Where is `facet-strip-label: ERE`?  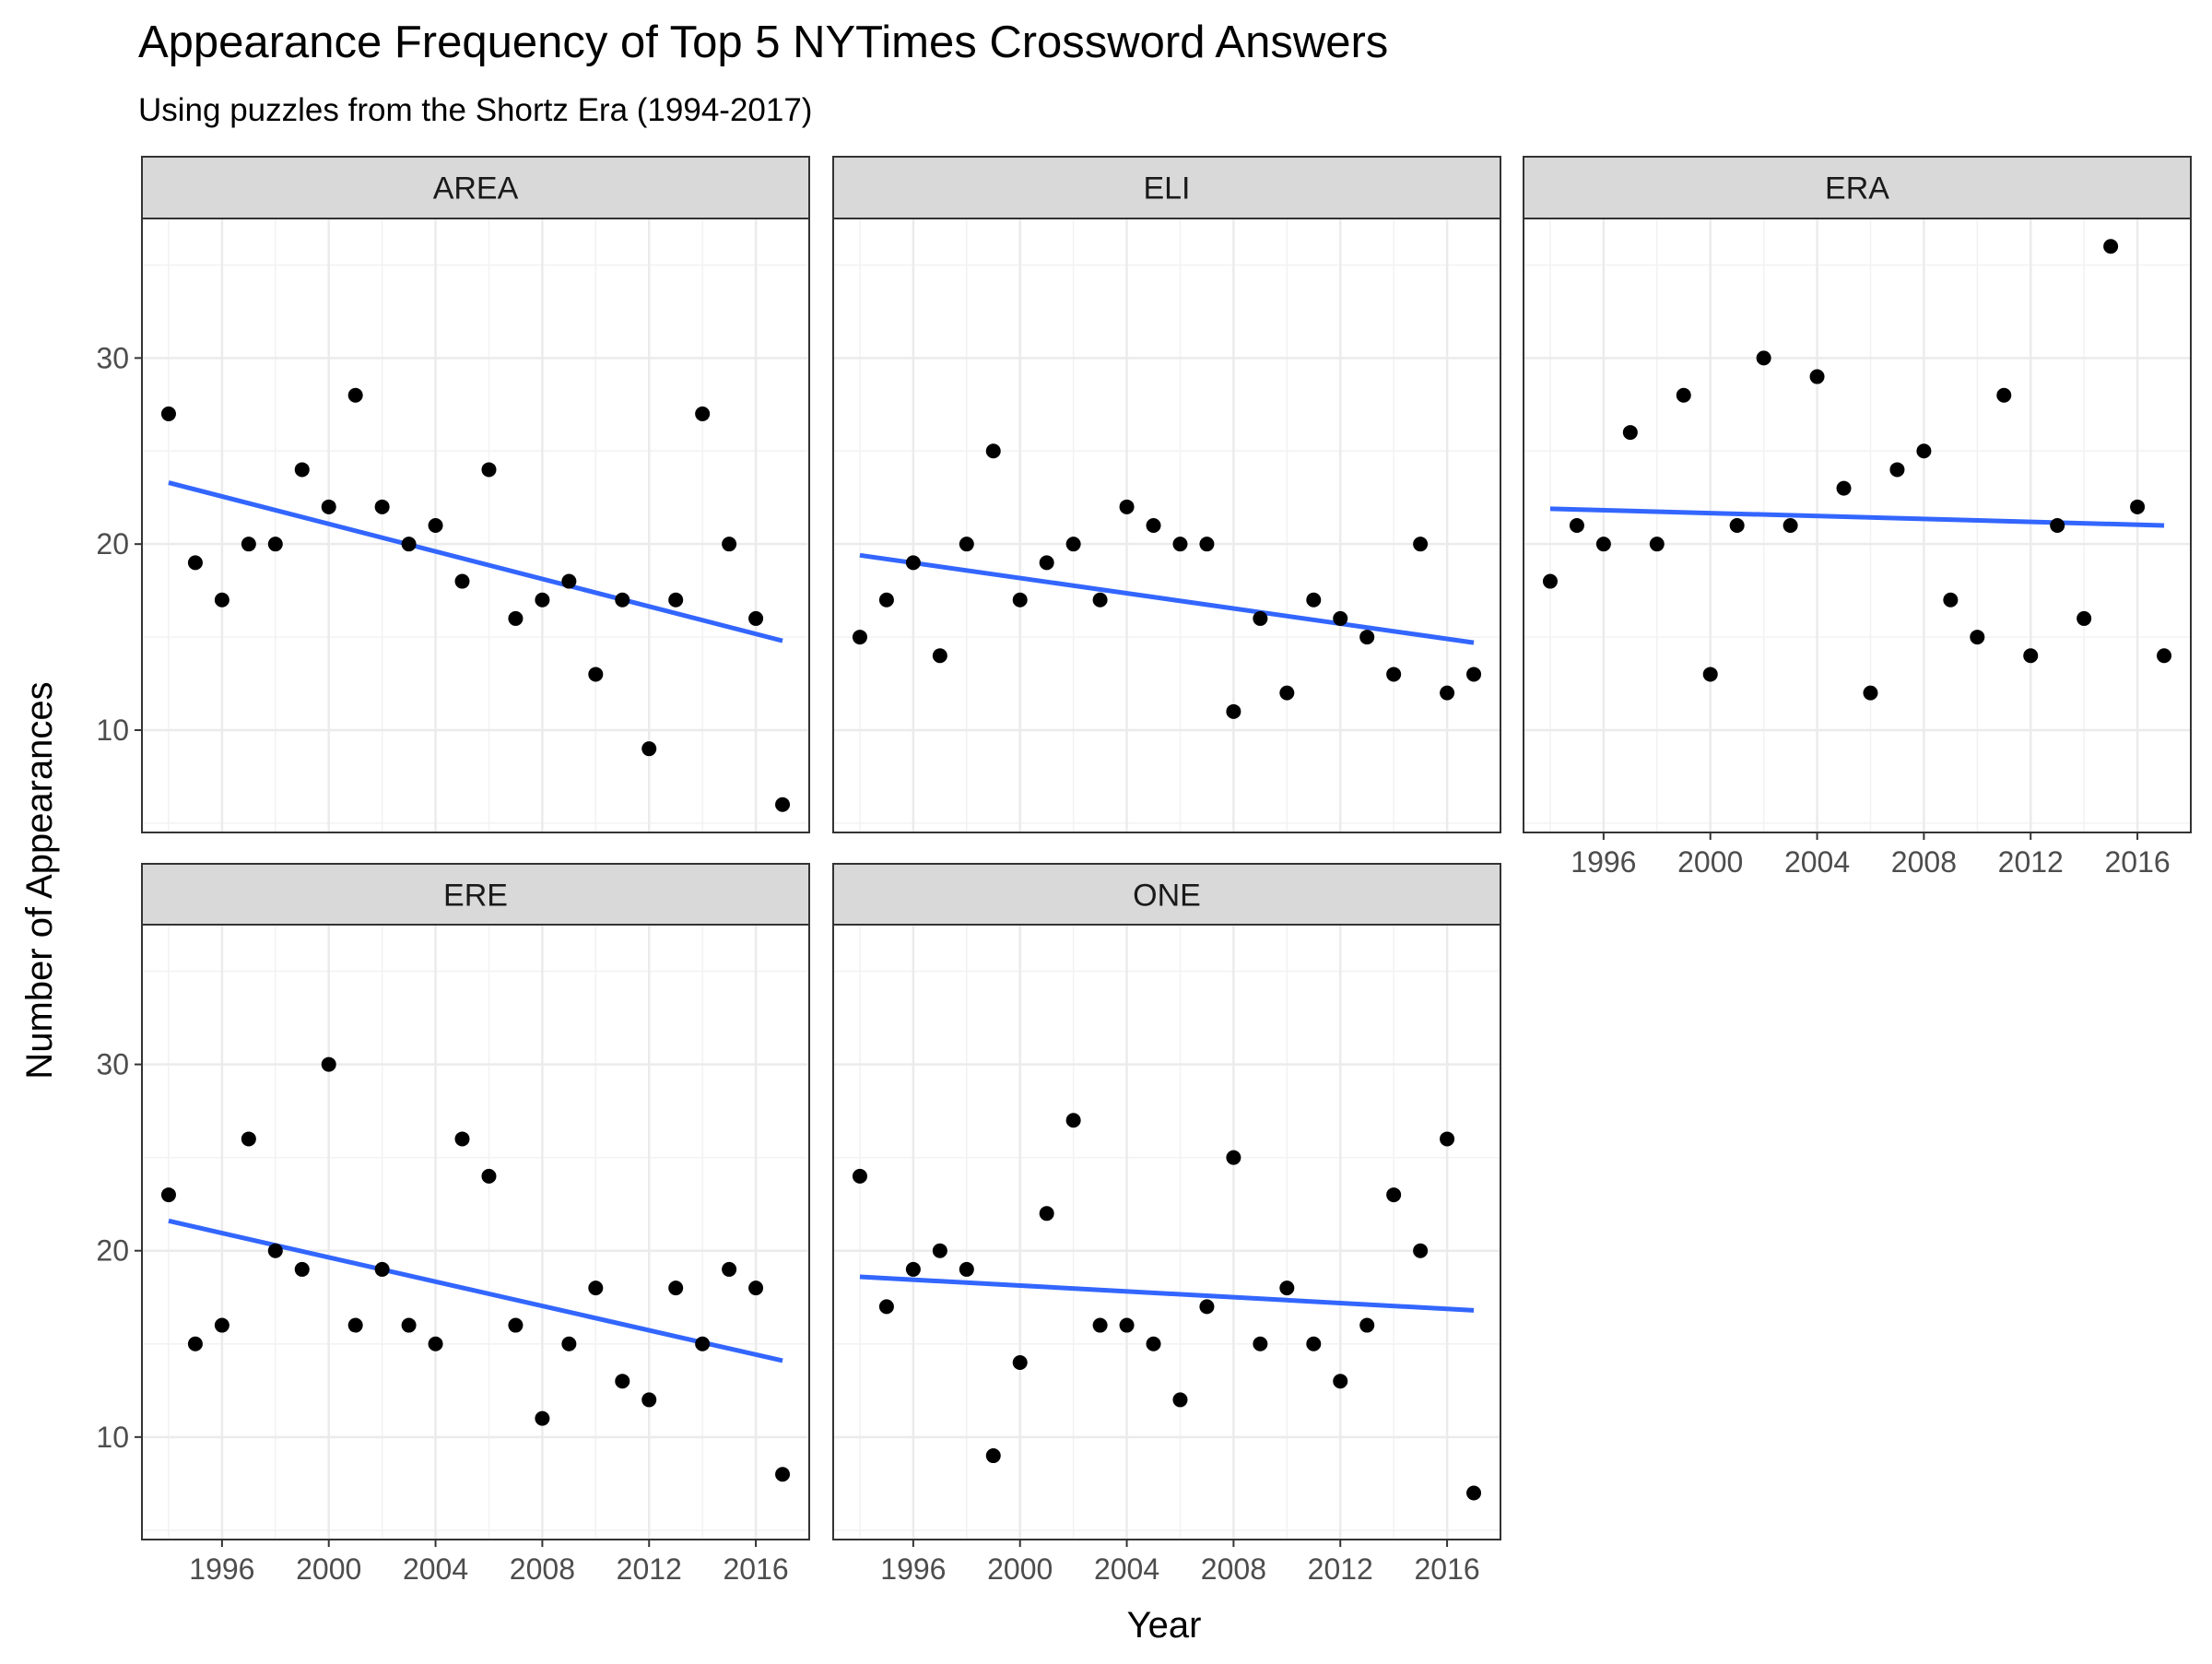 facet-strip-label: ERE is located at coordinates (475, 896).